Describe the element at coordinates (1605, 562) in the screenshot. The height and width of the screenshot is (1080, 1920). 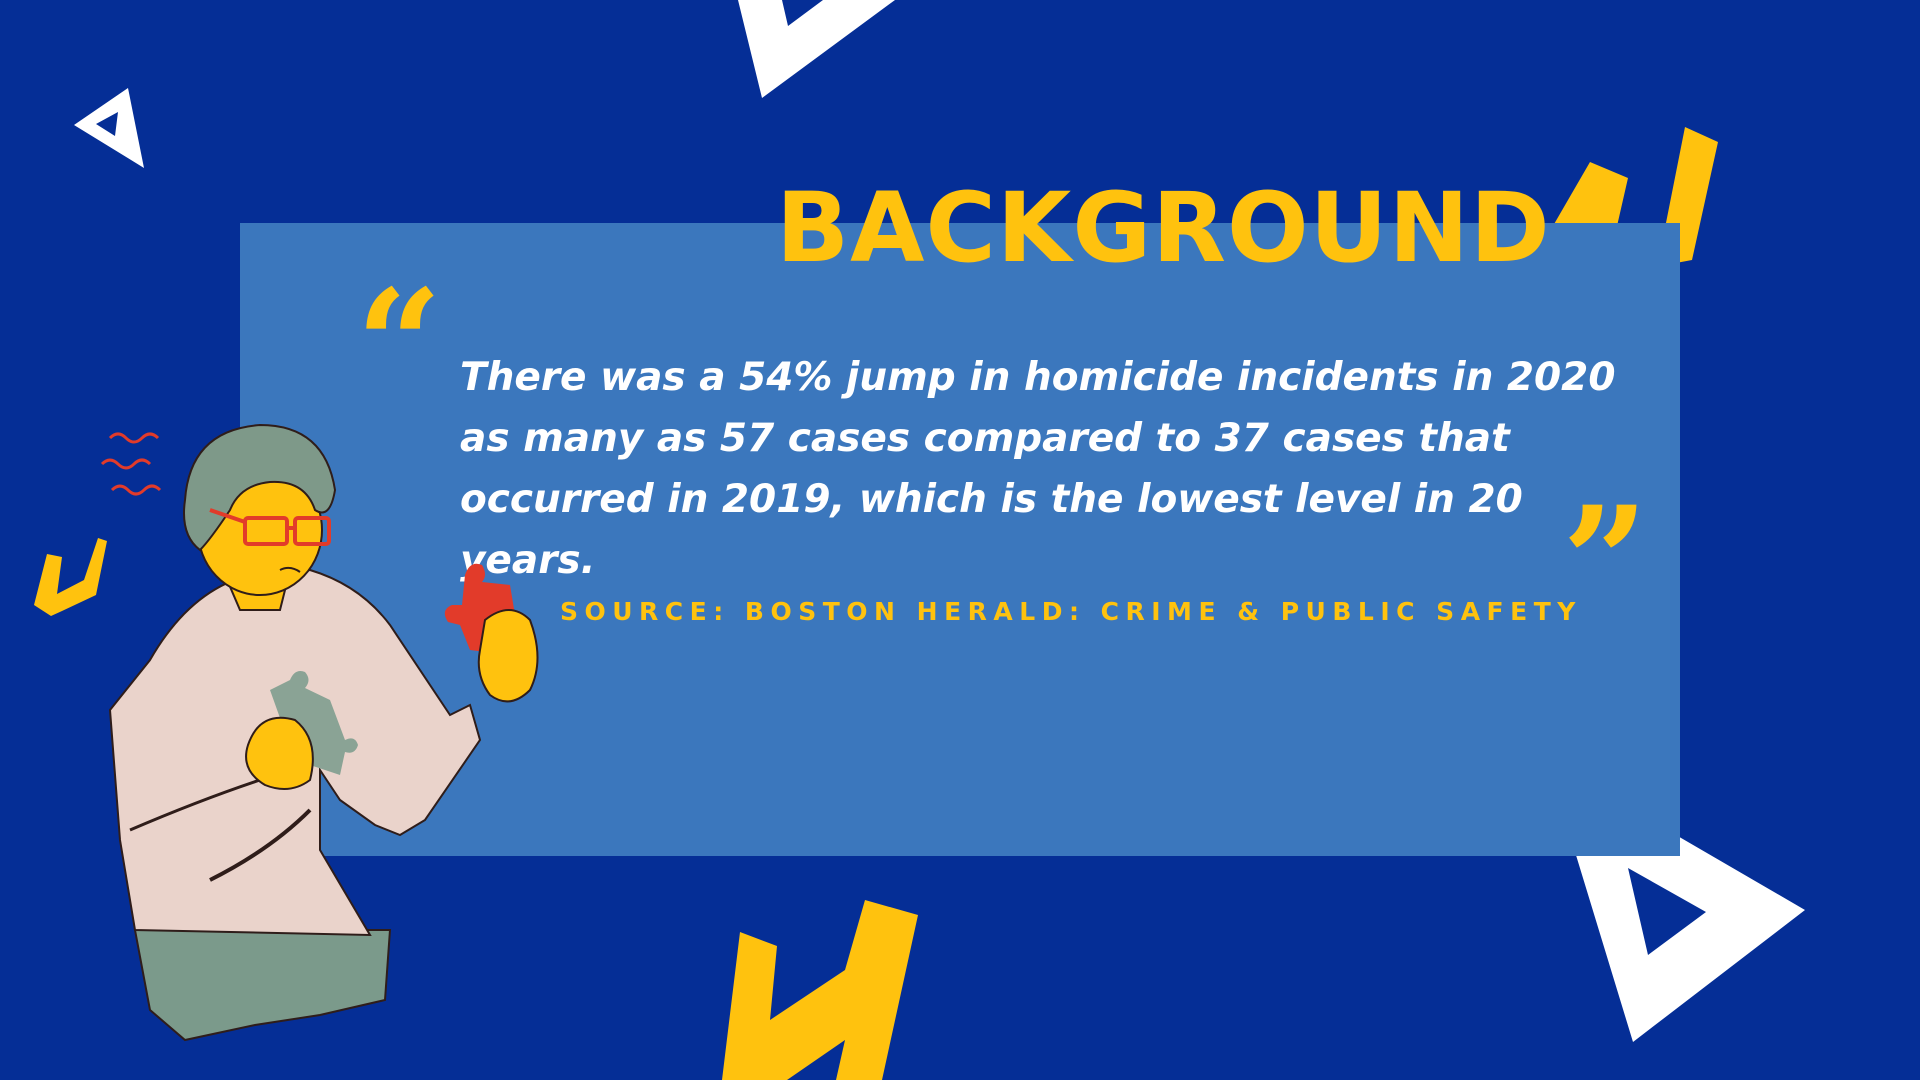
I see `quote-close-mark: ”` at that location.